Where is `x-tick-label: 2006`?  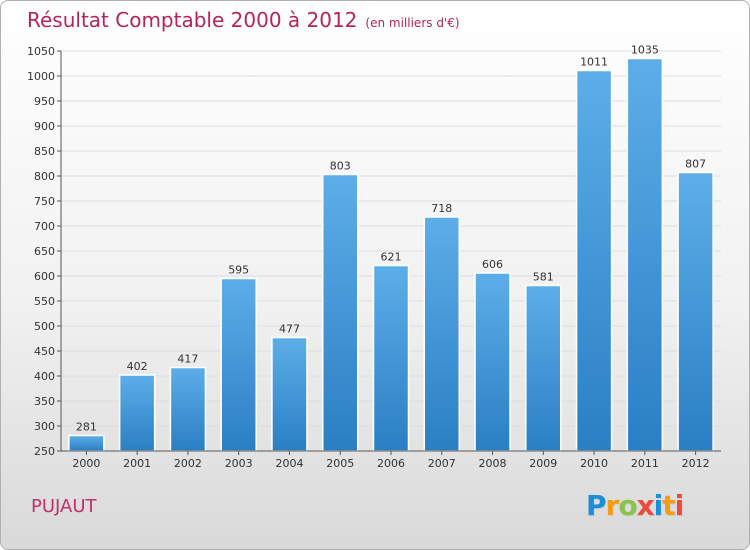
x-tick-label: 2006 is located at coordinates (391, 463).